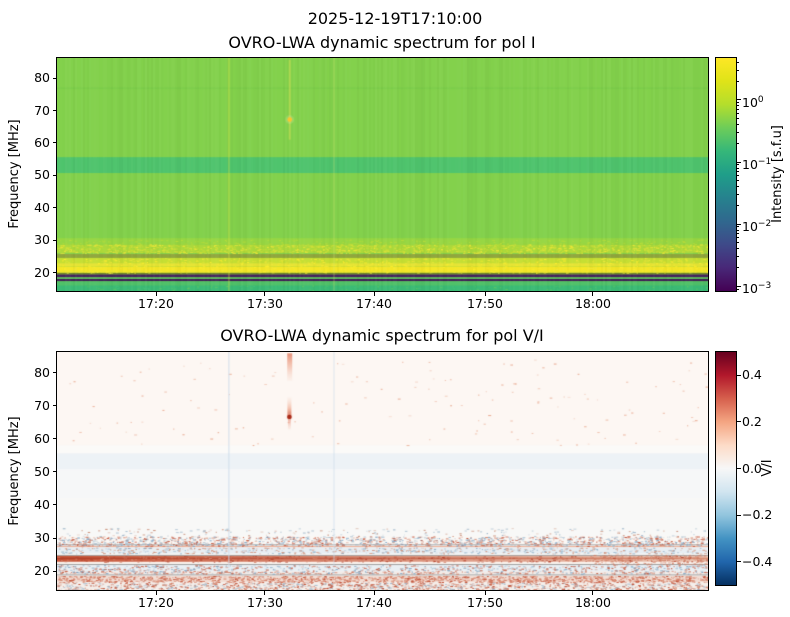  I want to click on colorbar-tick-label: −0.4, so click(757, 561).